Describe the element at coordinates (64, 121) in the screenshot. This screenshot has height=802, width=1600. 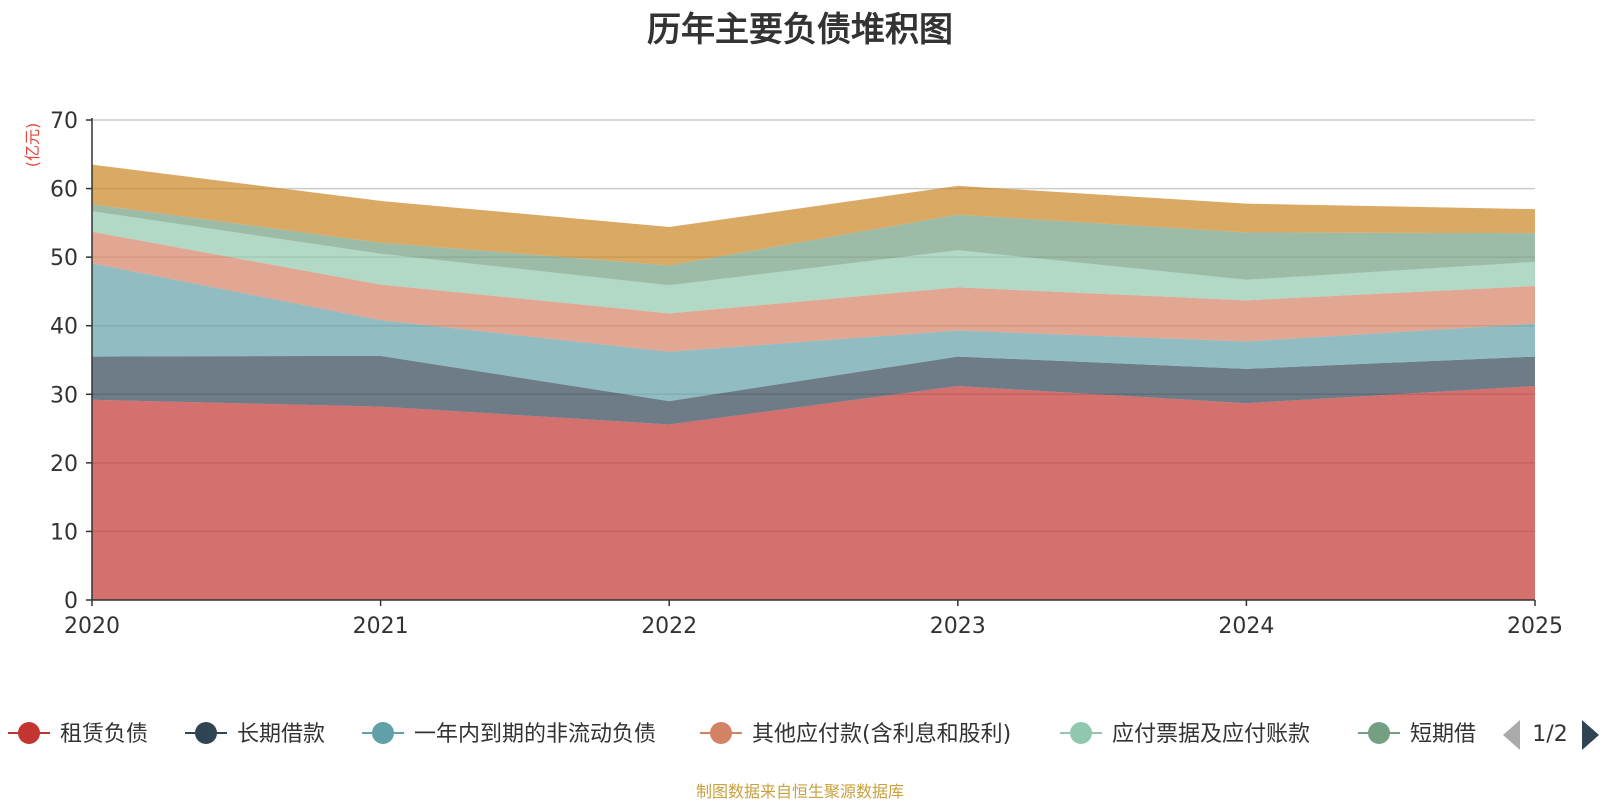
I see `y-tick-label: 70` at that location.